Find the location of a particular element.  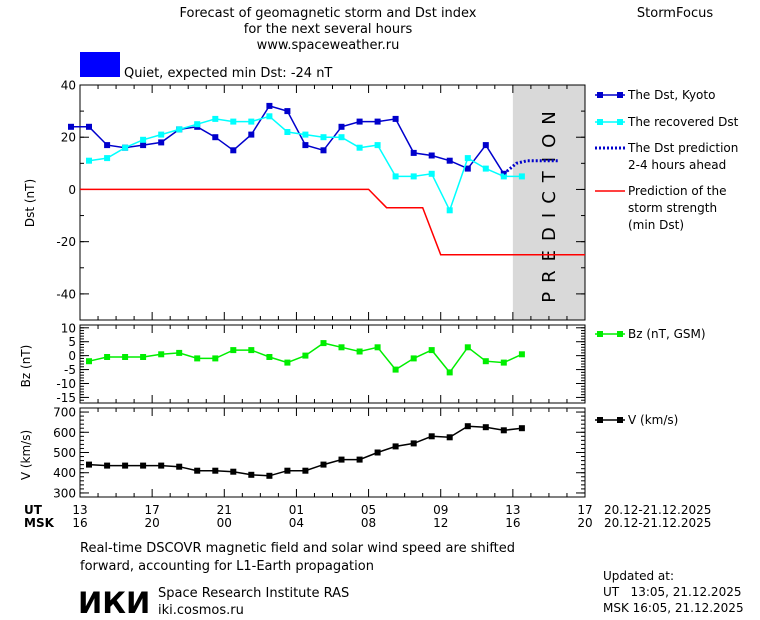

legend-dst-prediction-line1: The Dst prediction is located at coordinates (682, 148).